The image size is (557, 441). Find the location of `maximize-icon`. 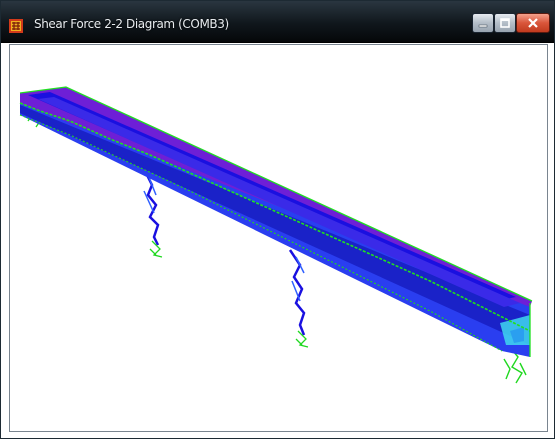

maximize-icon is located at coordinates (505, 23).